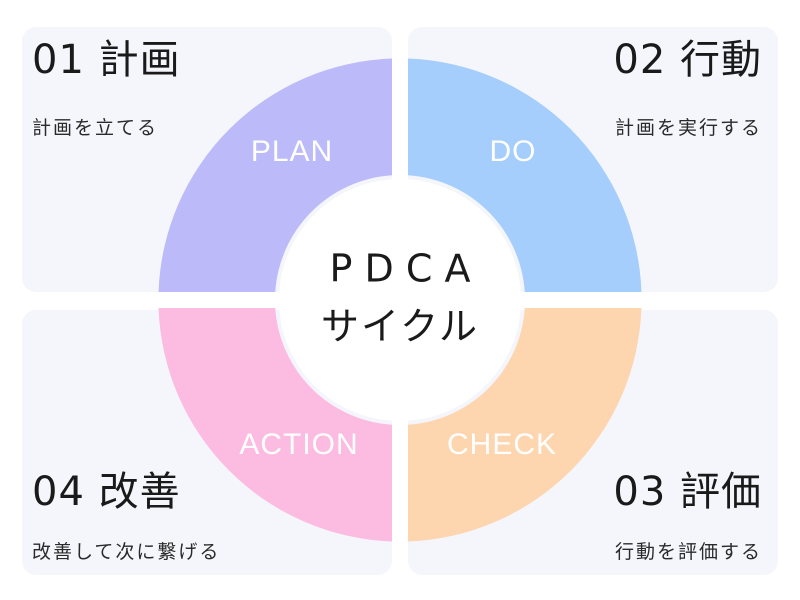 Image resolution: width=800 pixels, height=600 pixels. What do you see at coordinates (688, 128) in the screenshot?
I see `do-description: 計画を実行する` at bounding box center [688, 128].